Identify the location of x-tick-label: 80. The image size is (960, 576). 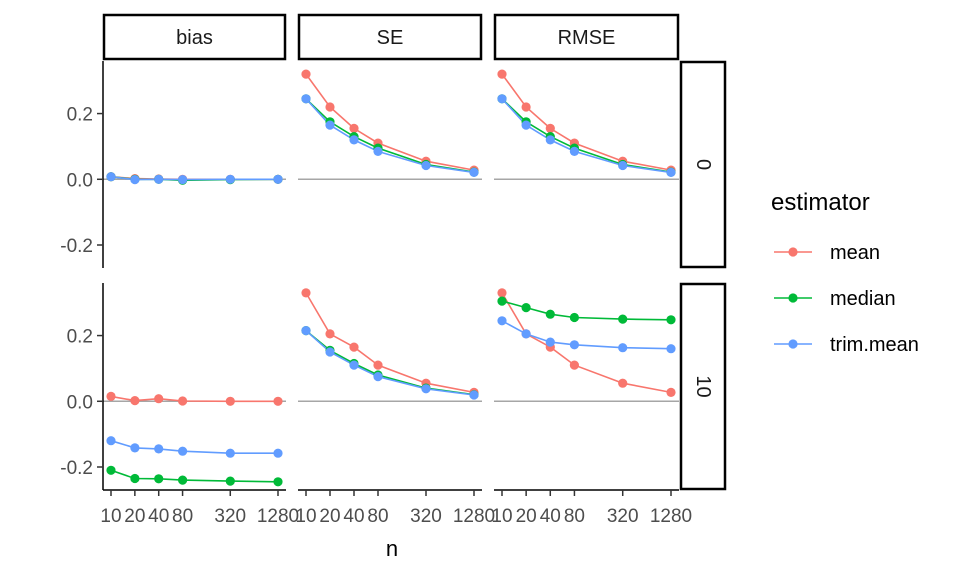
(182, 516).